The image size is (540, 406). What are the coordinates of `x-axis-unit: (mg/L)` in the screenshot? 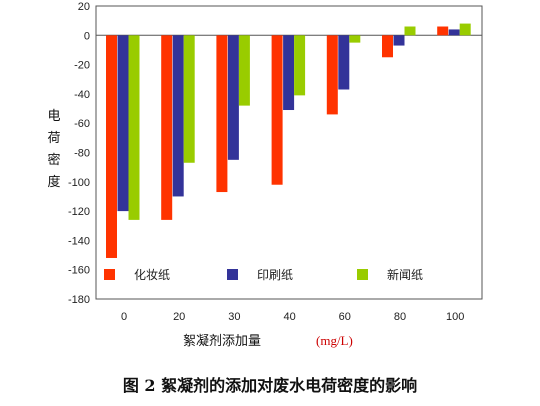 It's located at (334, 340).